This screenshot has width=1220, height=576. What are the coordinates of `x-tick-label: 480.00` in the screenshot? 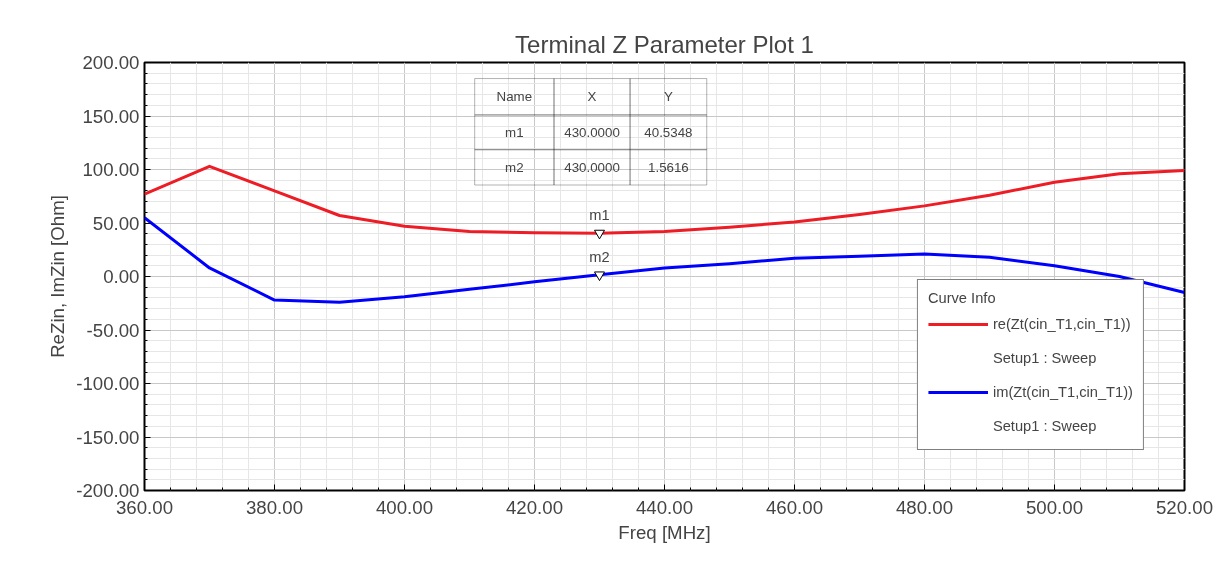 It's located at (924, 507).